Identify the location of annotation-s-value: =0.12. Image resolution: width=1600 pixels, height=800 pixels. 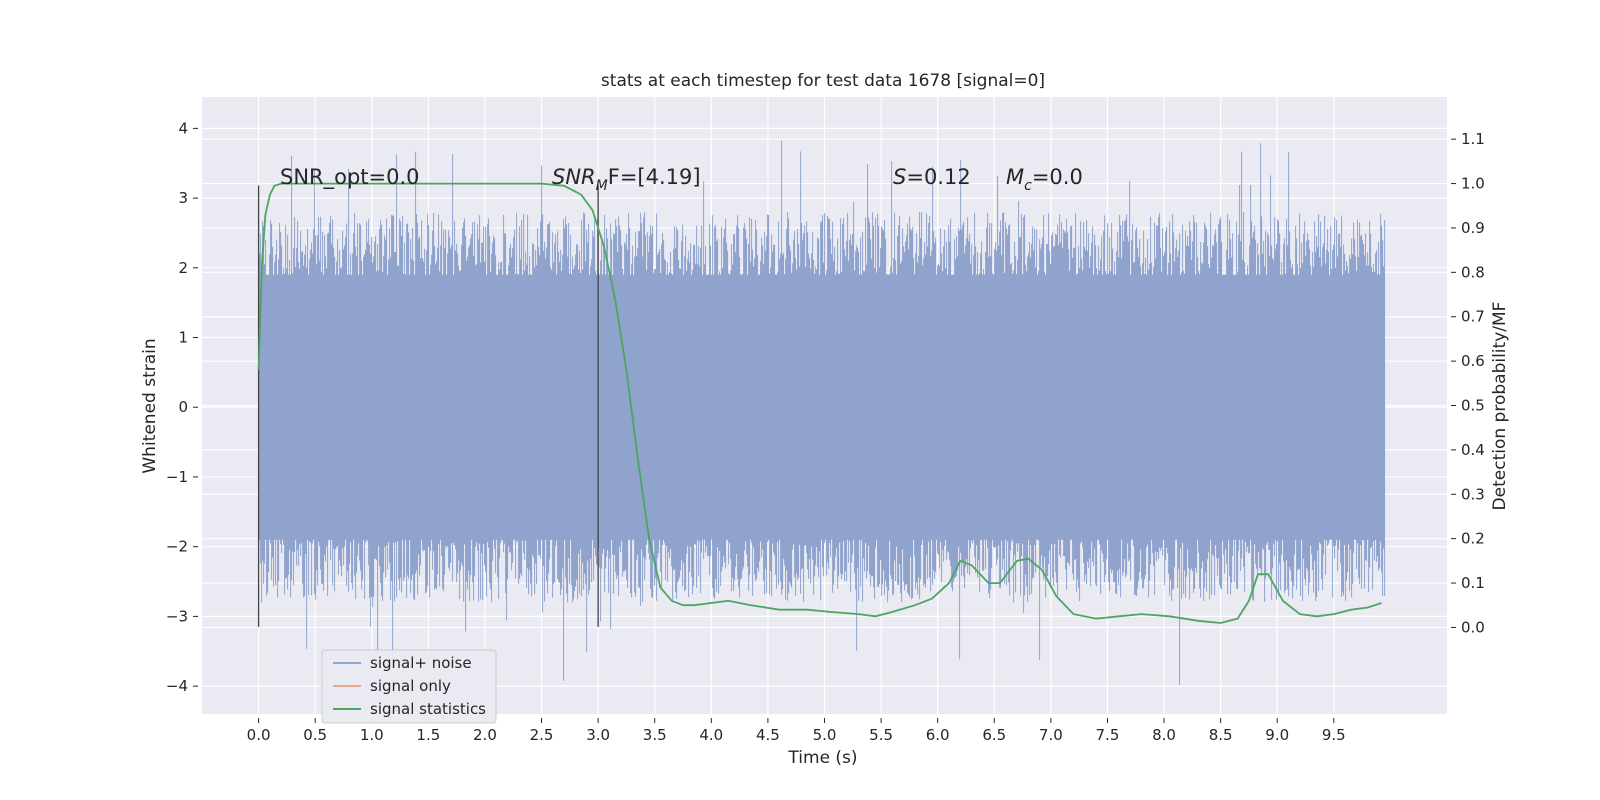
(938, 177).